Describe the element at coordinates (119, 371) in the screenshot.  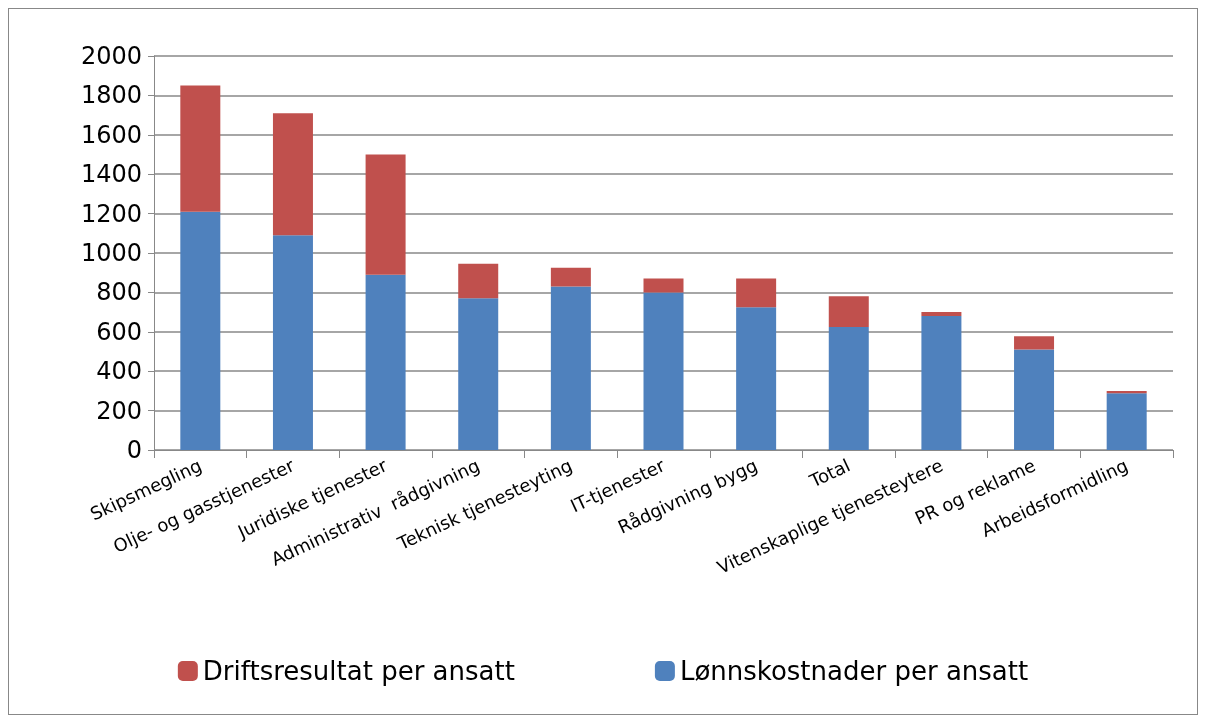
I see `y-tick-label: 400` at that location.